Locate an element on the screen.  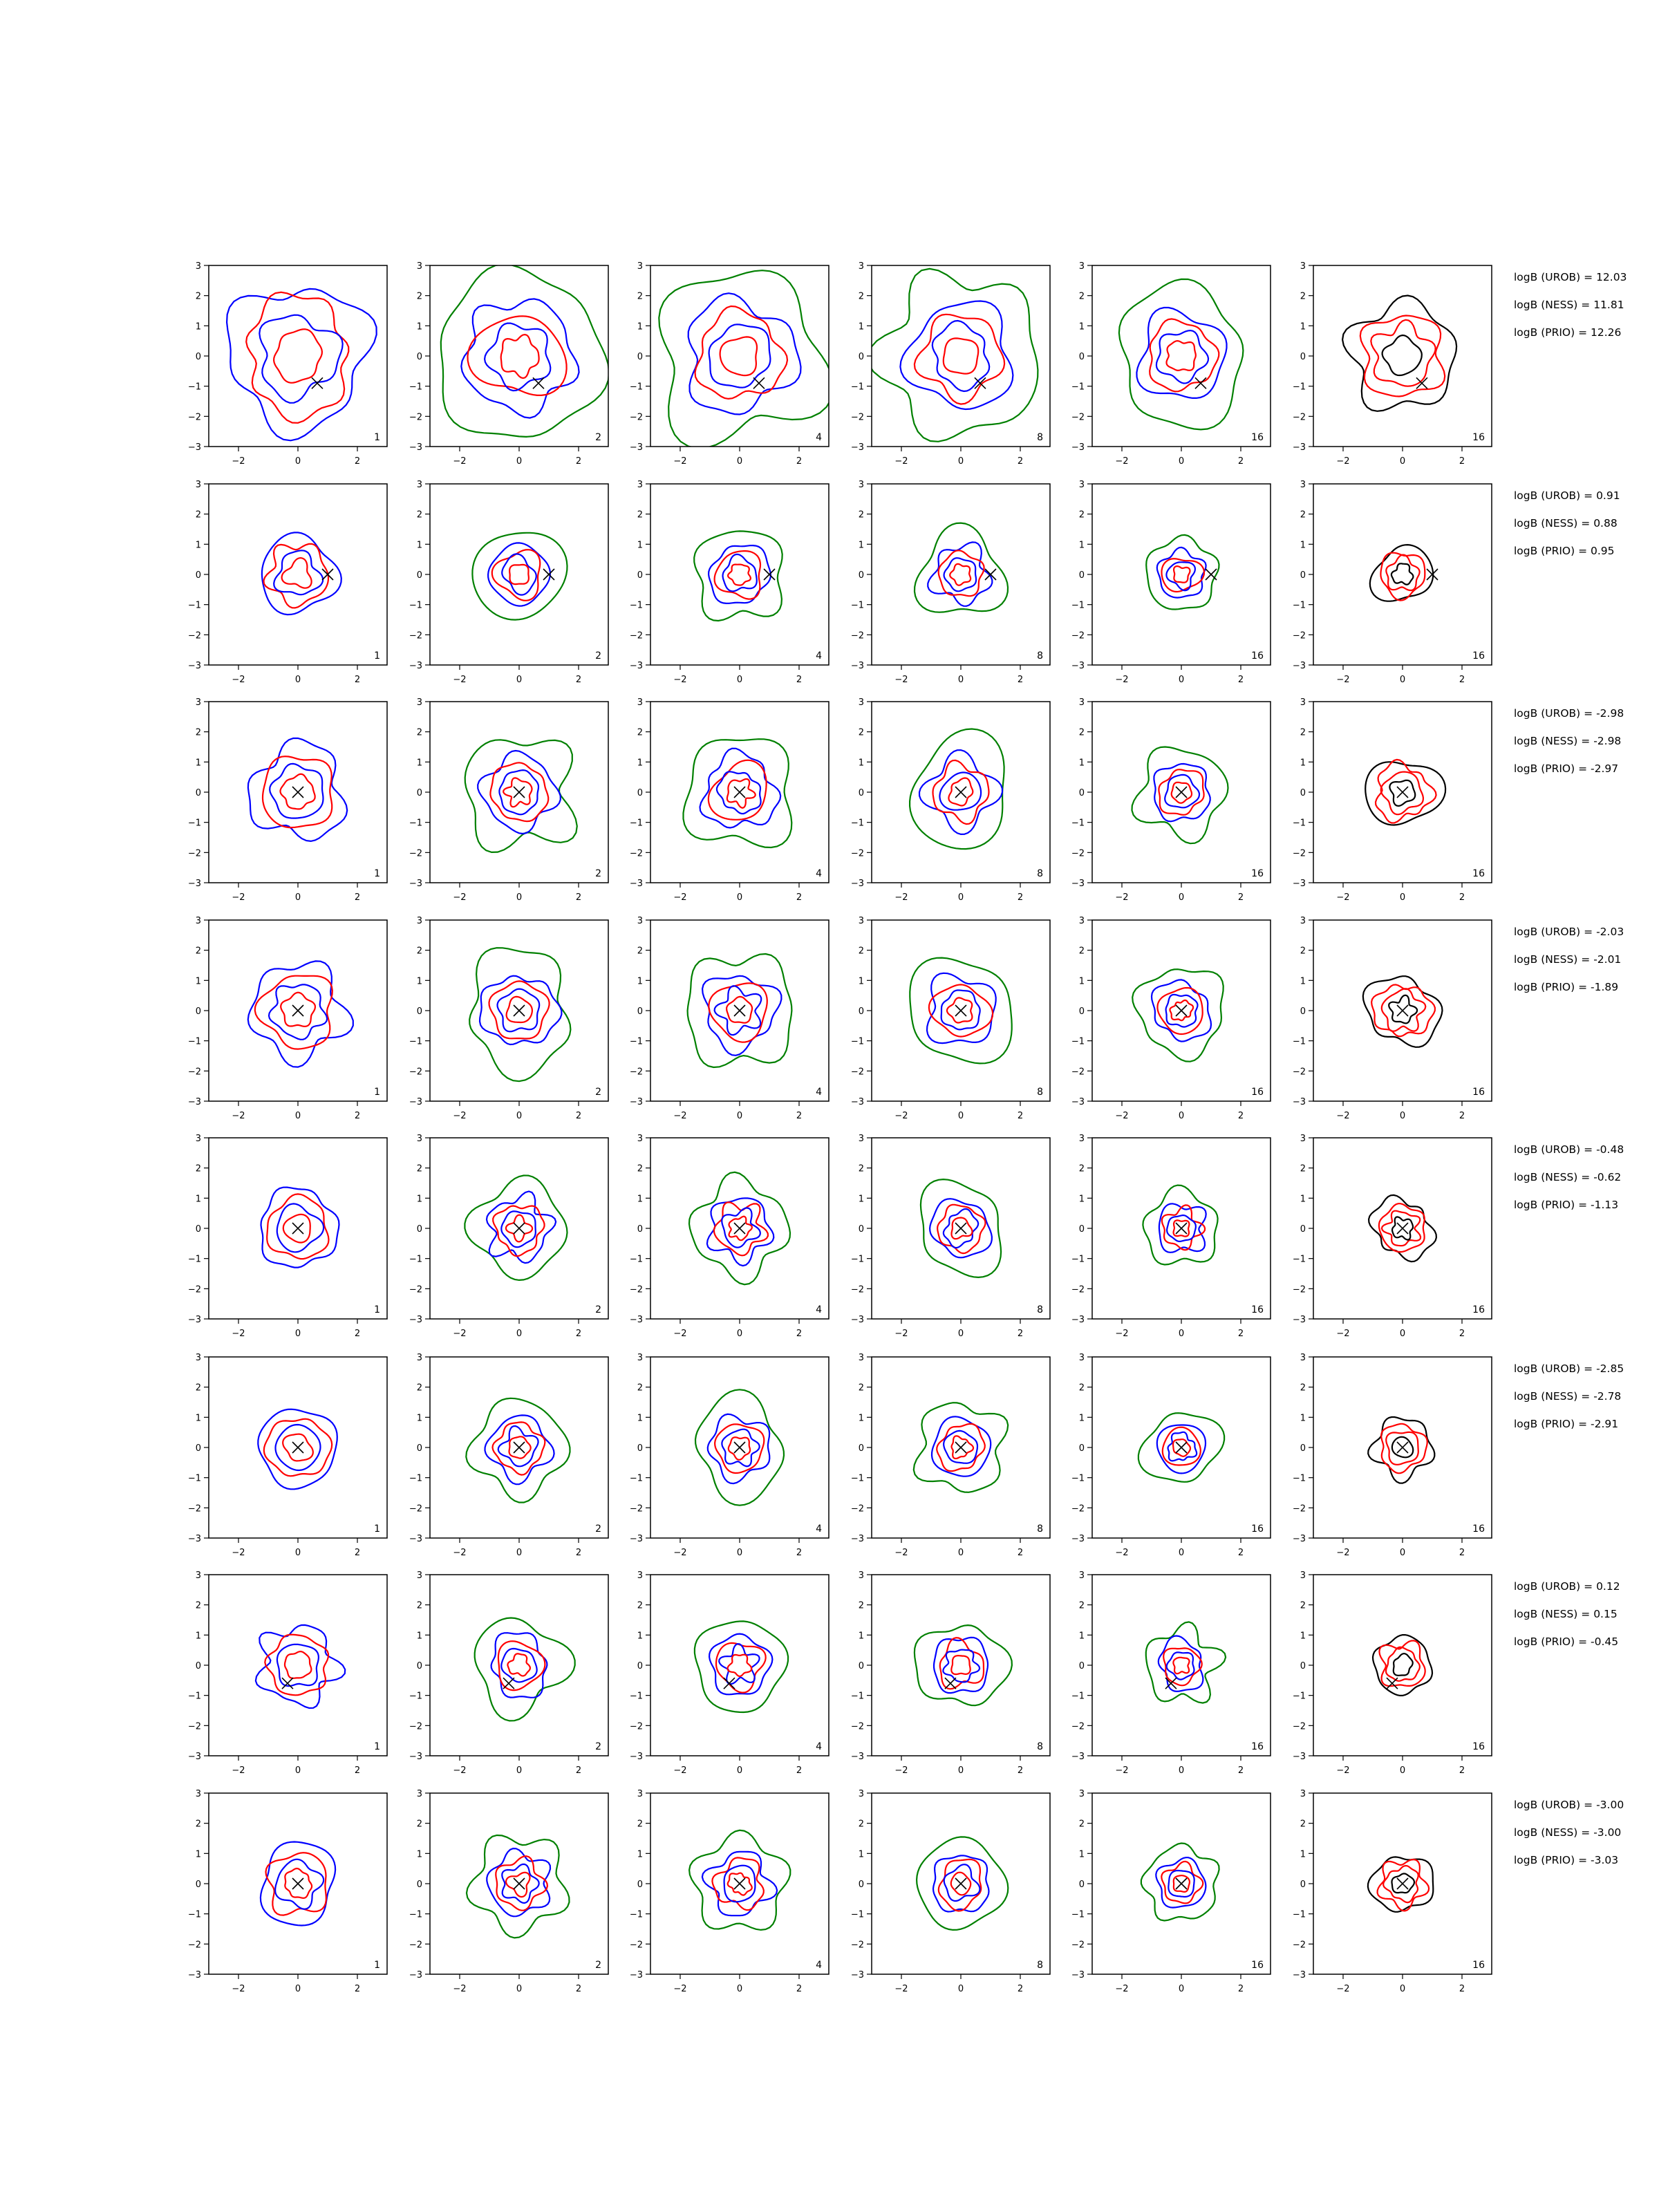
panel-sample-label: 4 is located at coordinates (819, 873).